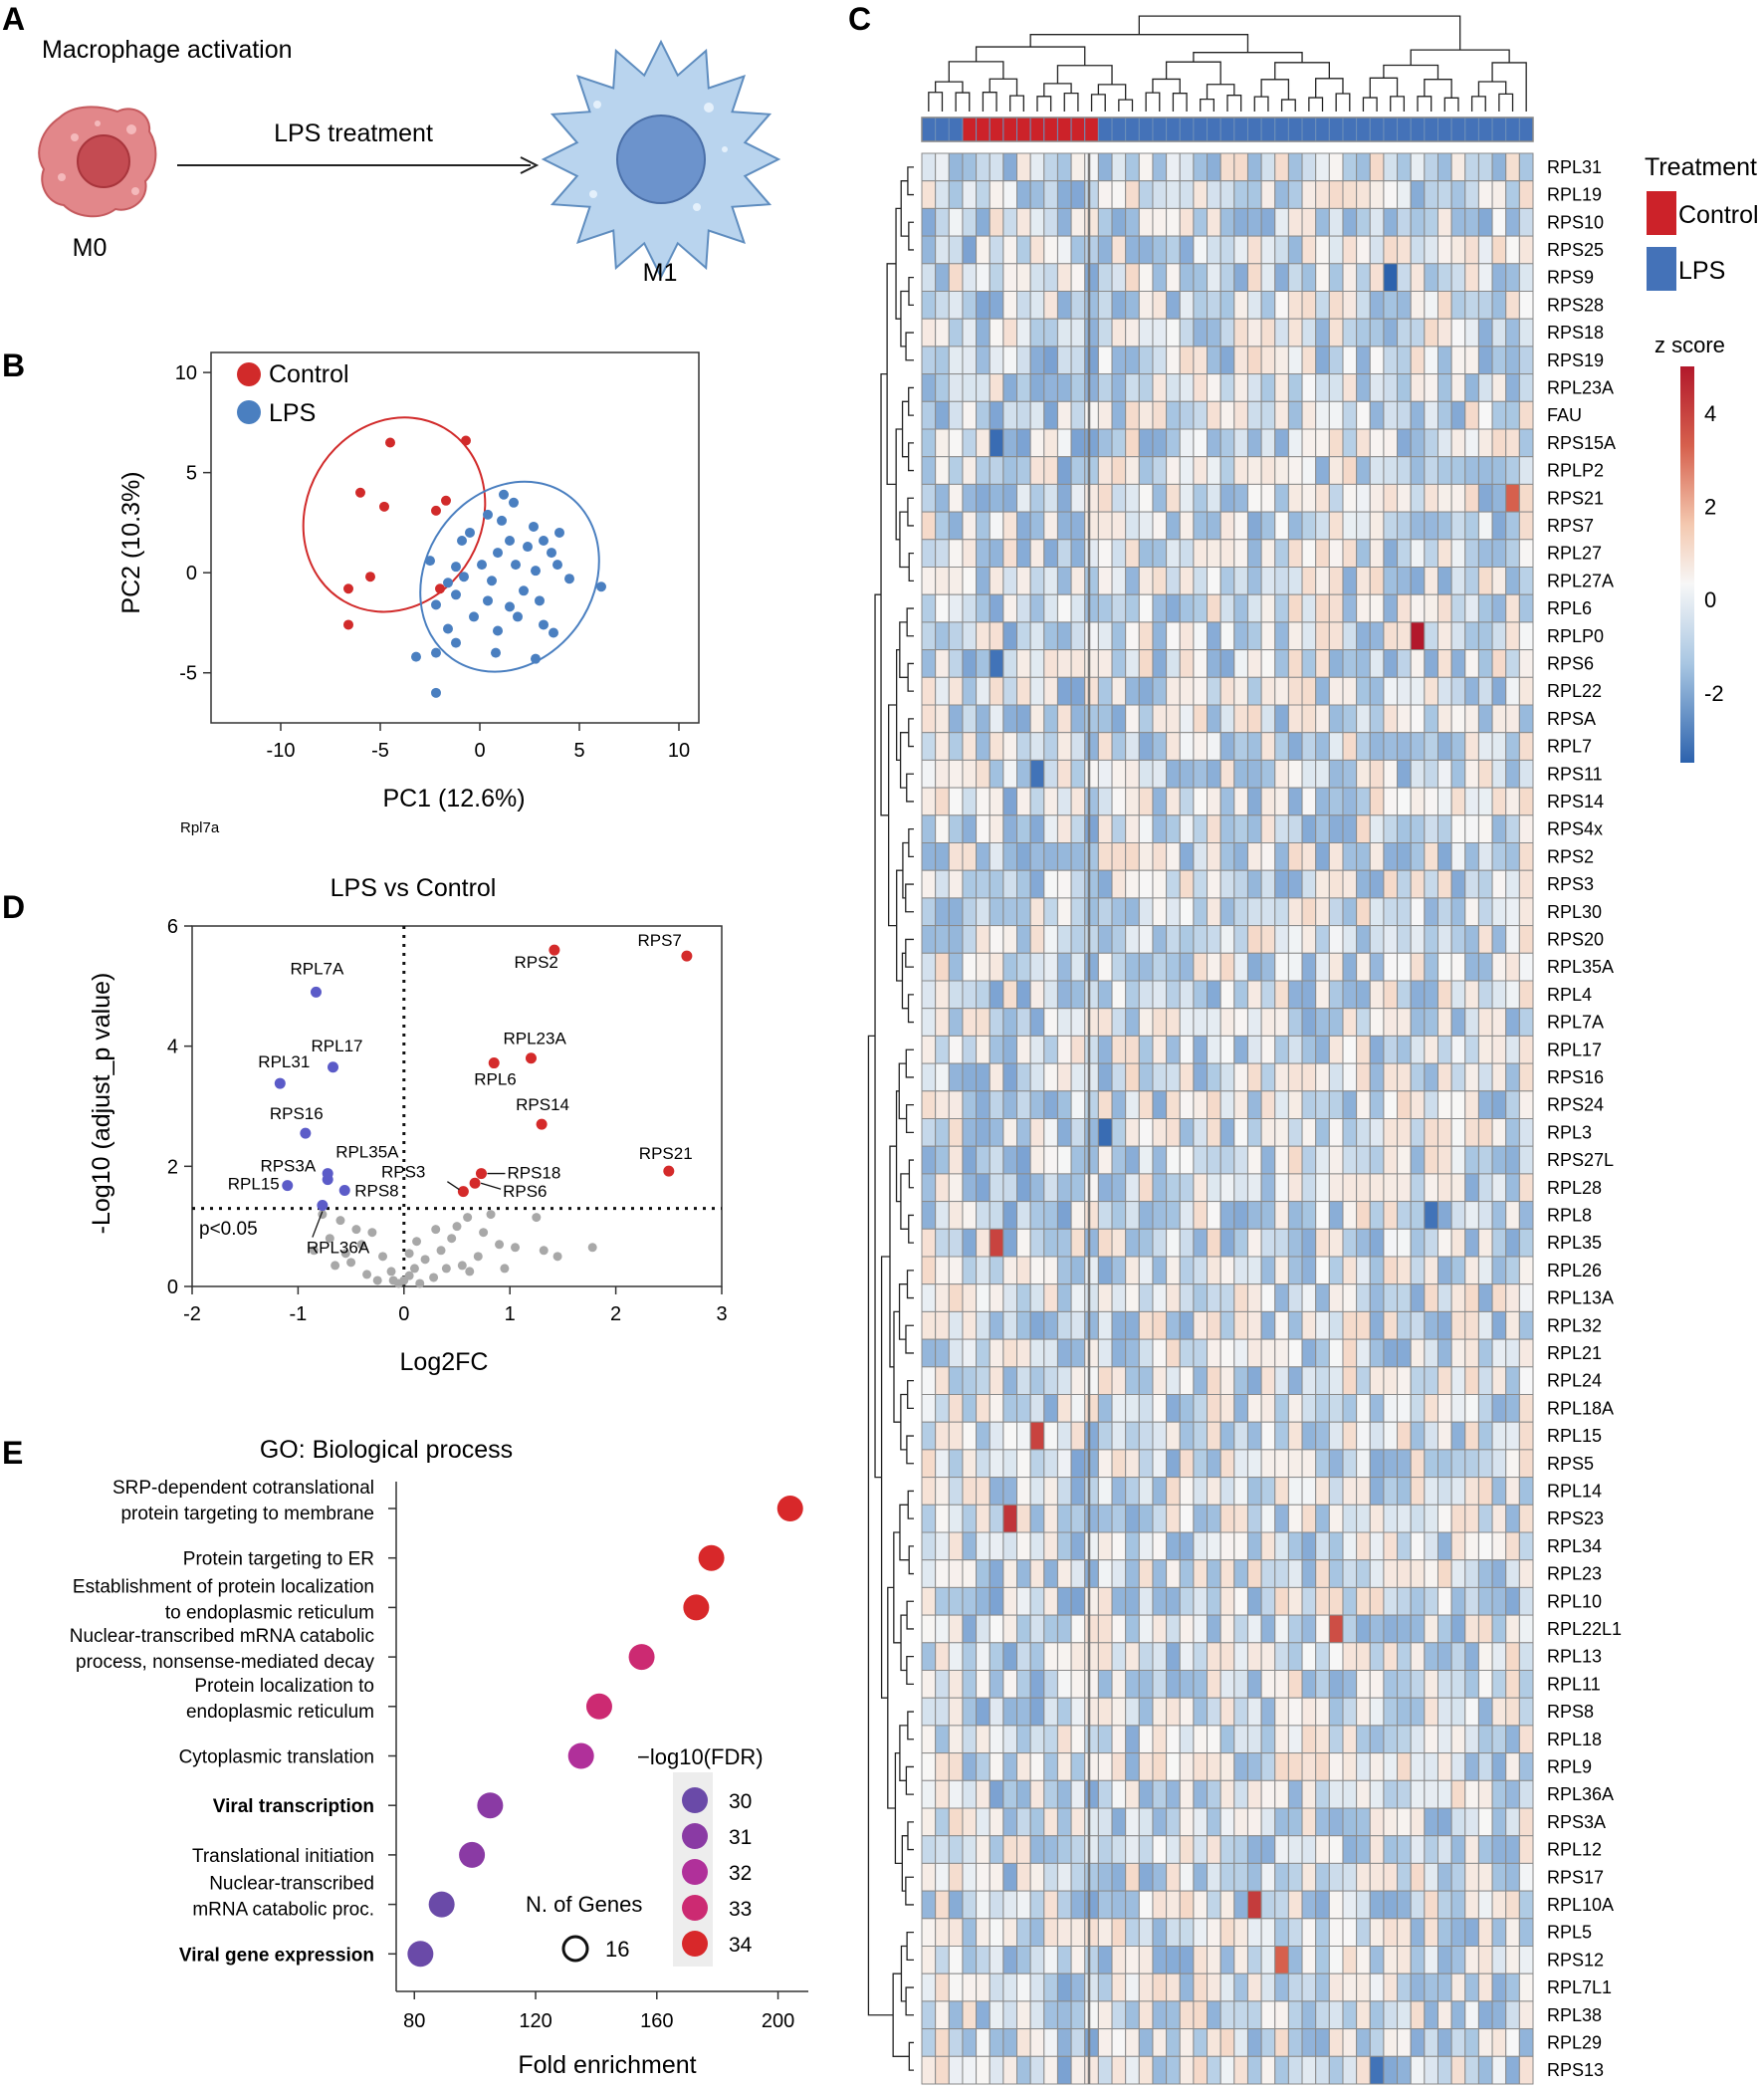 The image size is (1764, 2088). What do you see at coordinates (340, 1221) in the screenshot?
I see `volcano-point-nonsig` at bounding box center [340, 1221].